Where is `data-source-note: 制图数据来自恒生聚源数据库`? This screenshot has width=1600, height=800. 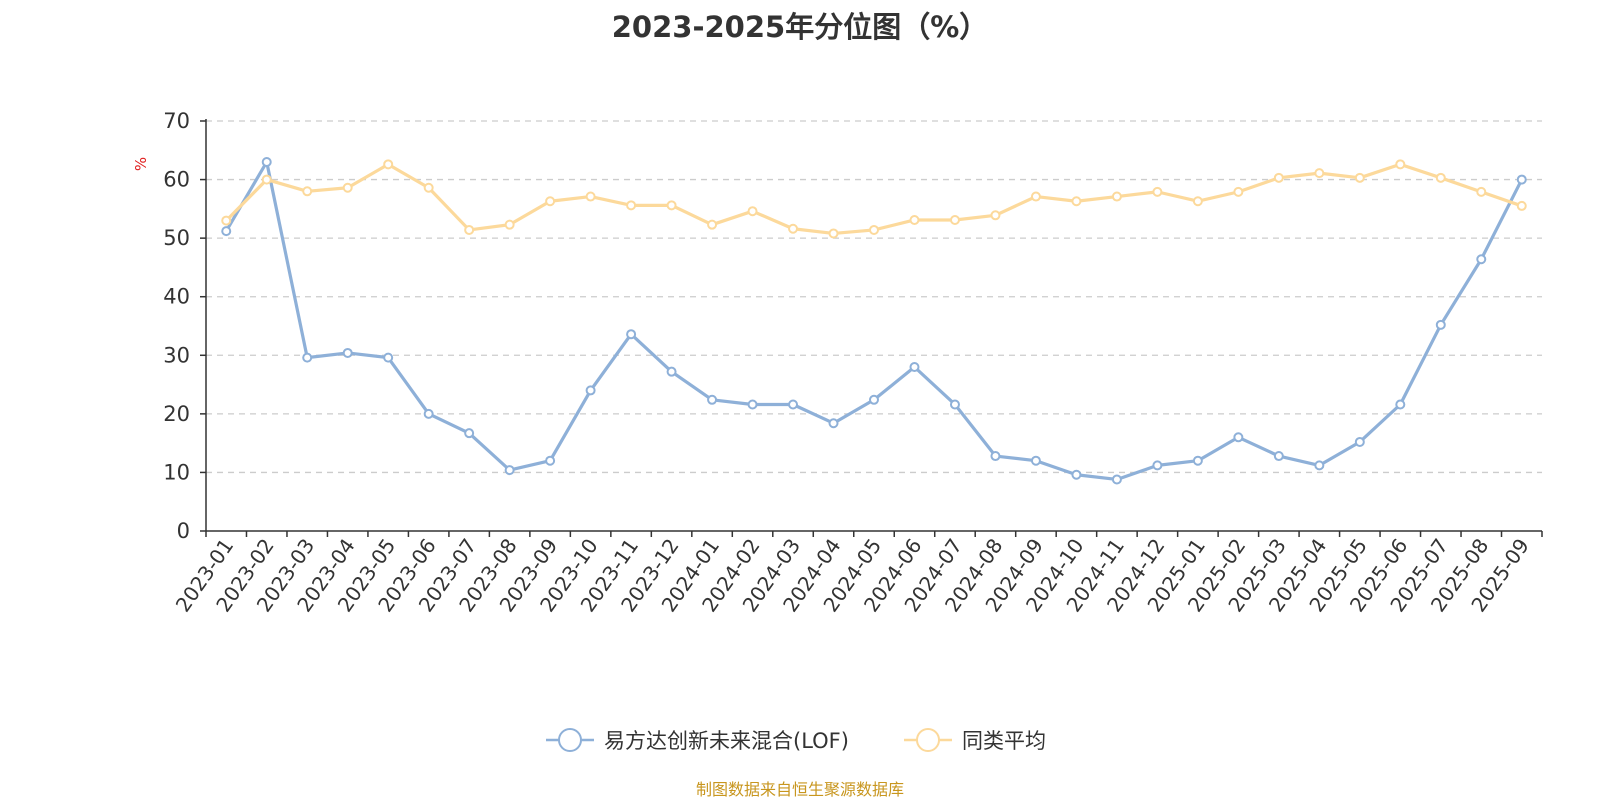 data-source-note: 制图数据来自恒生聚源数据库 is located at coordinates (799, 789).